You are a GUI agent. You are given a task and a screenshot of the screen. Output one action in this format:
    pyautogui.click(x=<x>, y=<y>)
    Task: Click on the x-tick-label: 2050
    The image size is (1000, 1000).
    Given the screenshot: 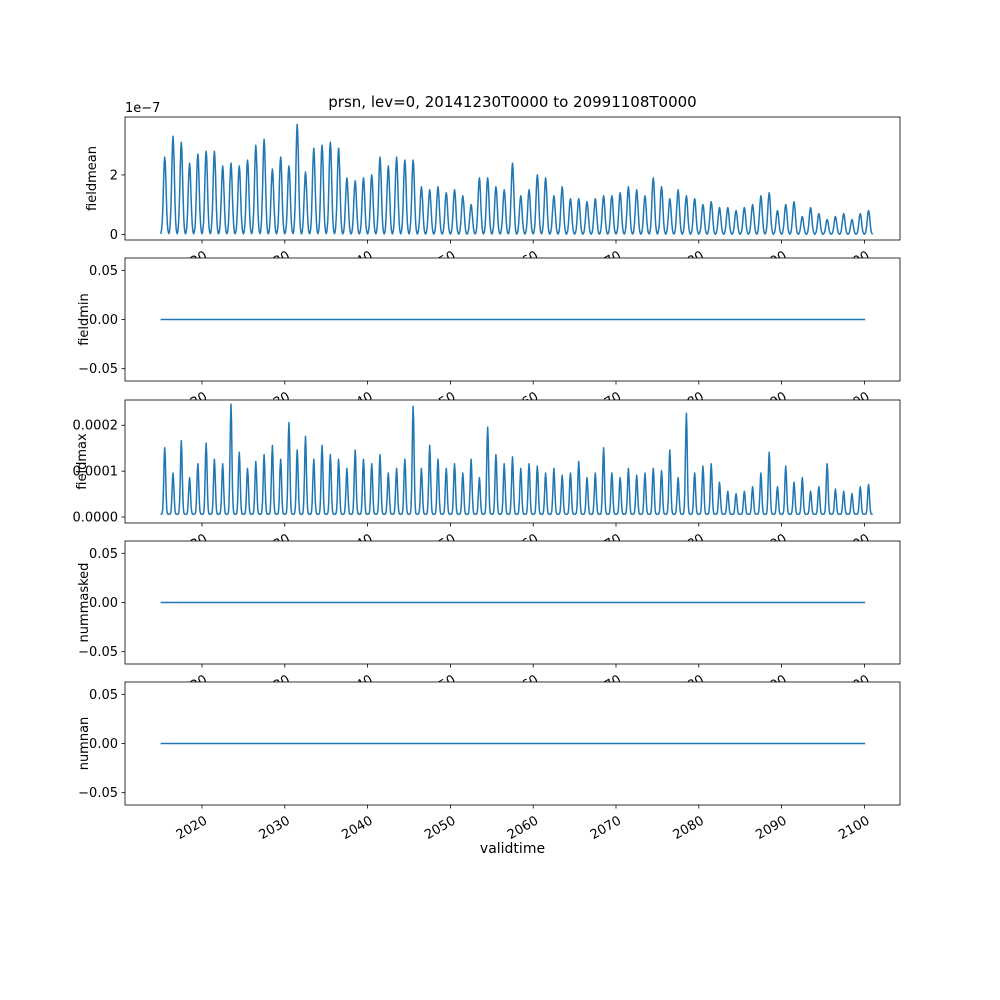 What is the action you would take?
    pyautogui.click(x=440, y=828)
    